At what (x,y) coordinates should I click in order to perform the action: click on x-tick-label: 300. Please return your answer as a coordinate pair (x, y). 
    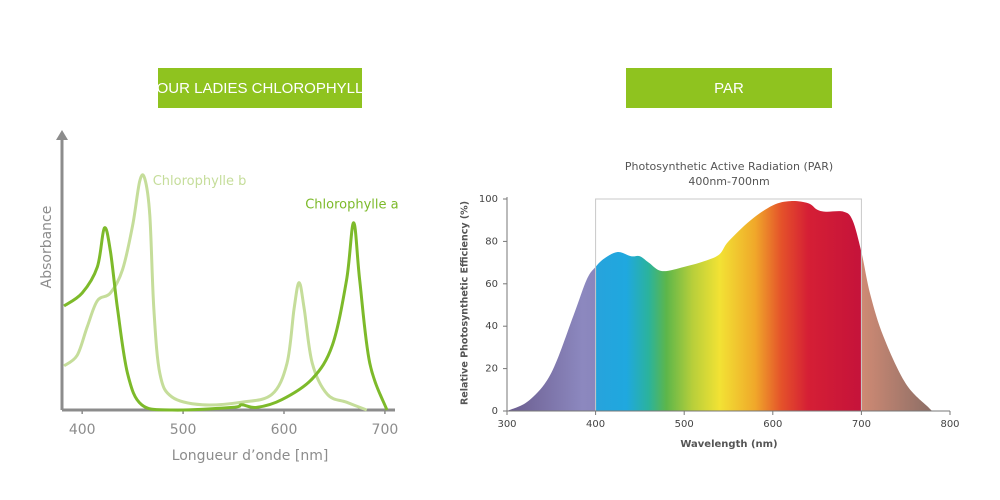
    Looking at the image, I should click on (506, 424).